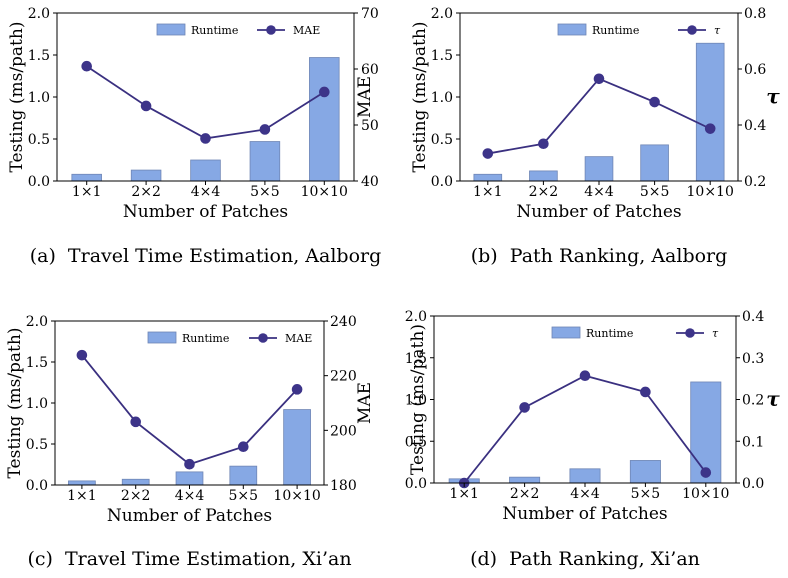  Describe the element at coordinates (599, 256) in the screenshot. I see `panel-caption: (b) Path Ranking, Aalborg` at that location.